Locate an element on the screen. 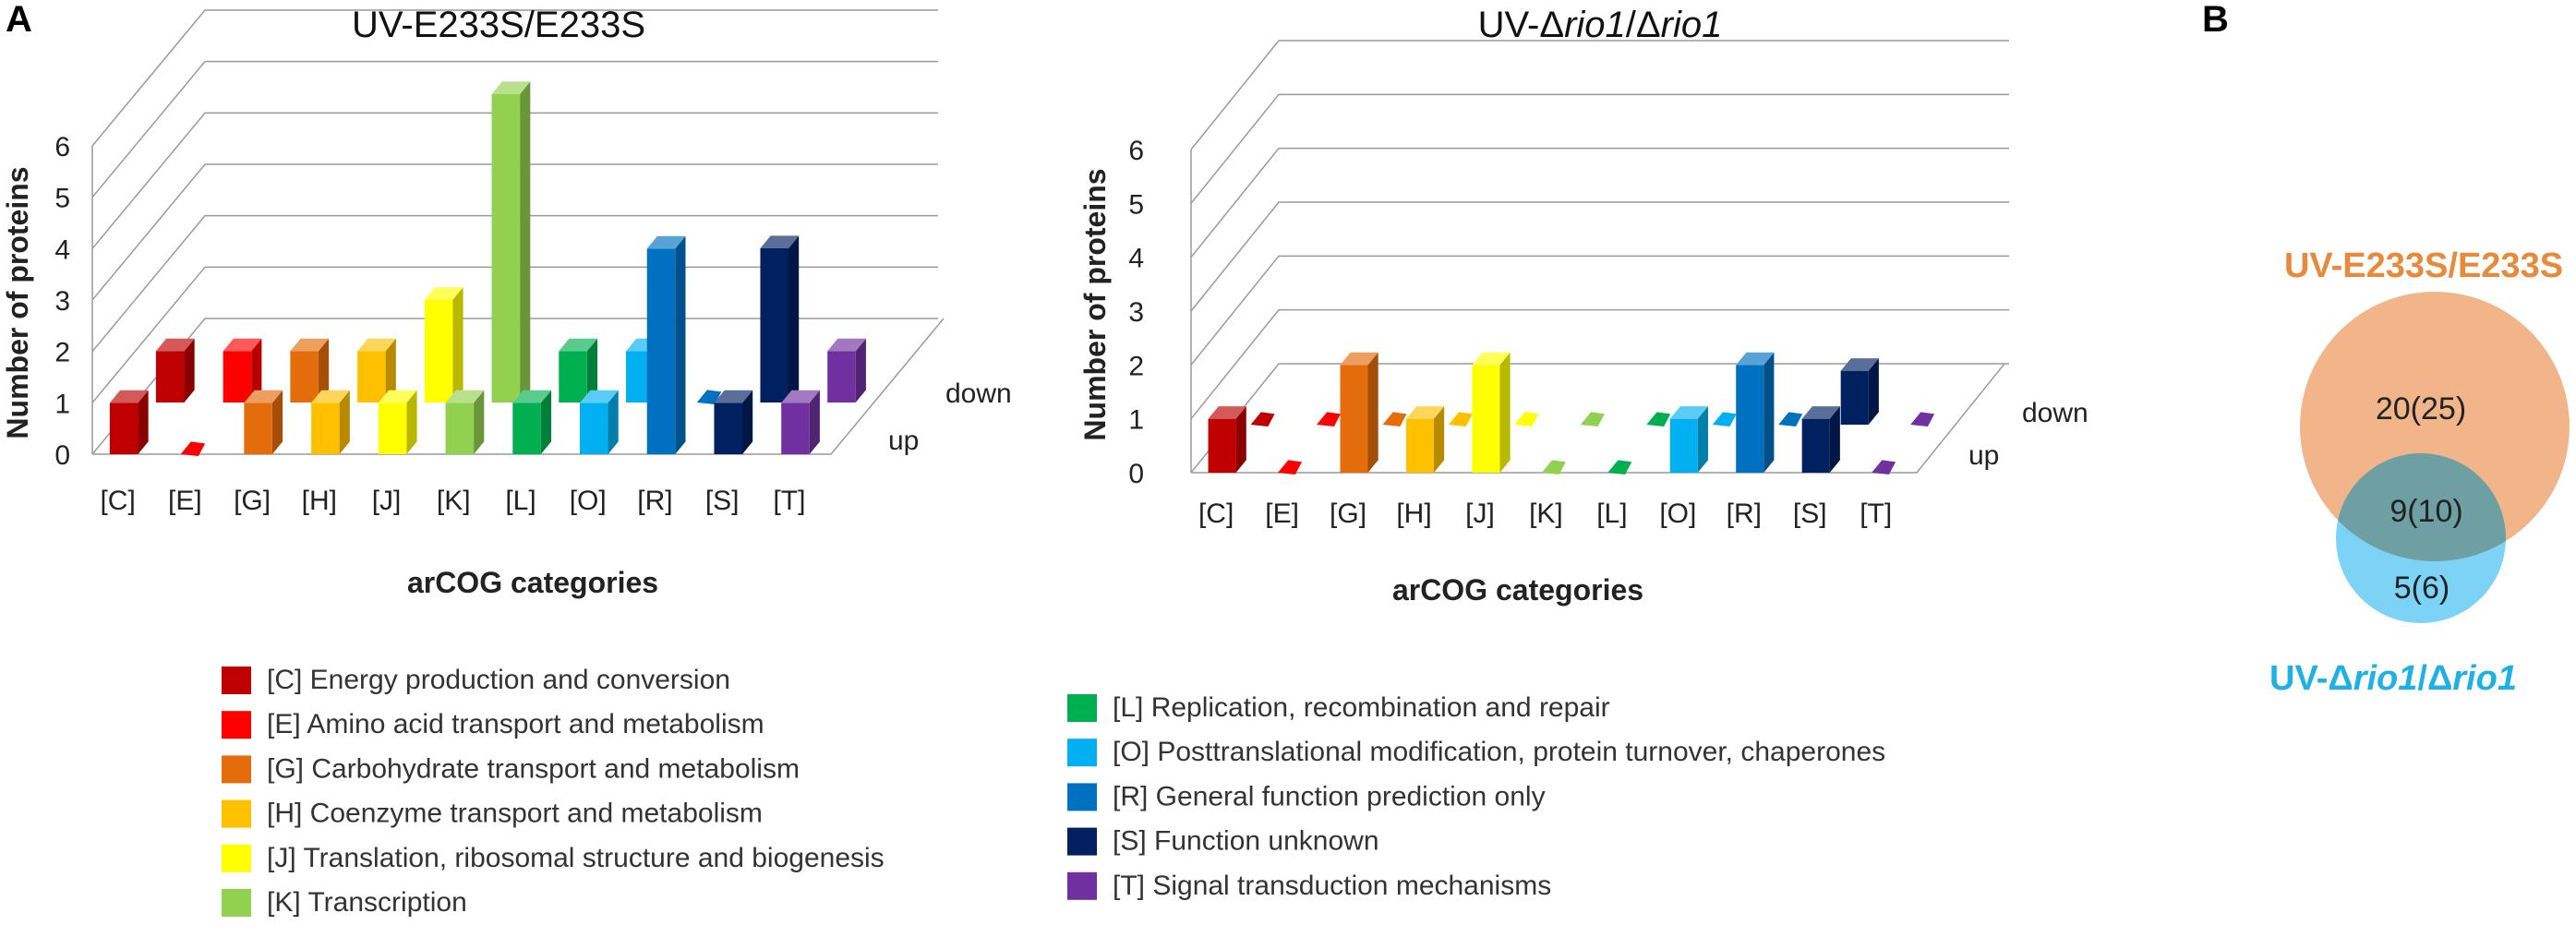 This screenshot has width=2576, height=925. bar-up-T is located at coordinates (1884, 467).